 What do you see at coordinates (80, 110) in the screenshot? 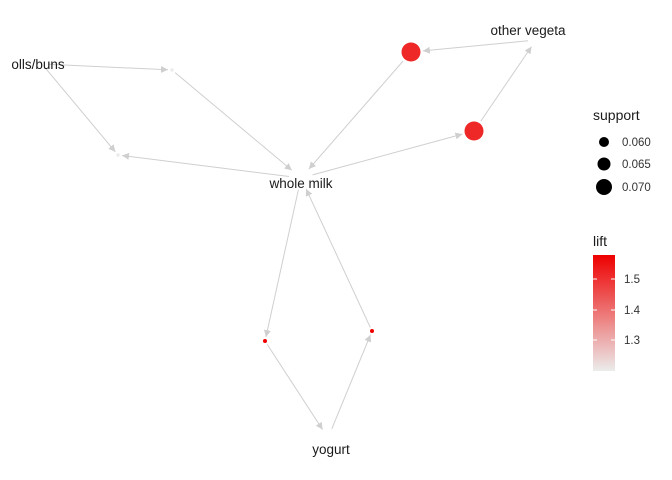
I see `edge-rolls-to-r2` at bounding box center [80, 110].